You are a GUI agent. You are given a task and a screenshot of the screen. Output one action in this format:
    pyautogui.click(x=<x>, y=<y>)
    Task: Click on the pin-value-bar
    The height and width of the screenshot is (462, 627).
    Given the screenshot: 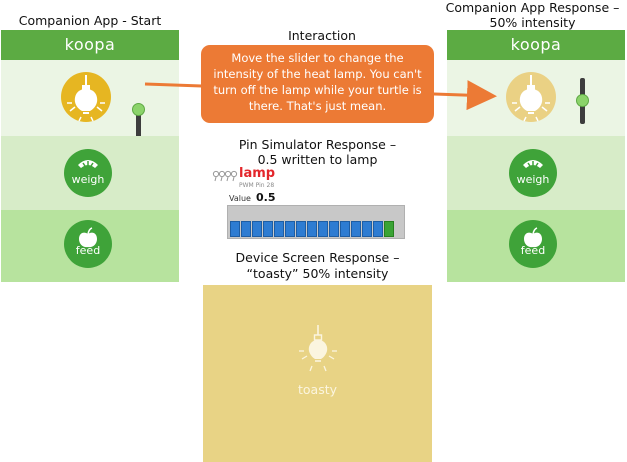 What is the action you would take?
    pyautogui.click(x=316, y=222)
    